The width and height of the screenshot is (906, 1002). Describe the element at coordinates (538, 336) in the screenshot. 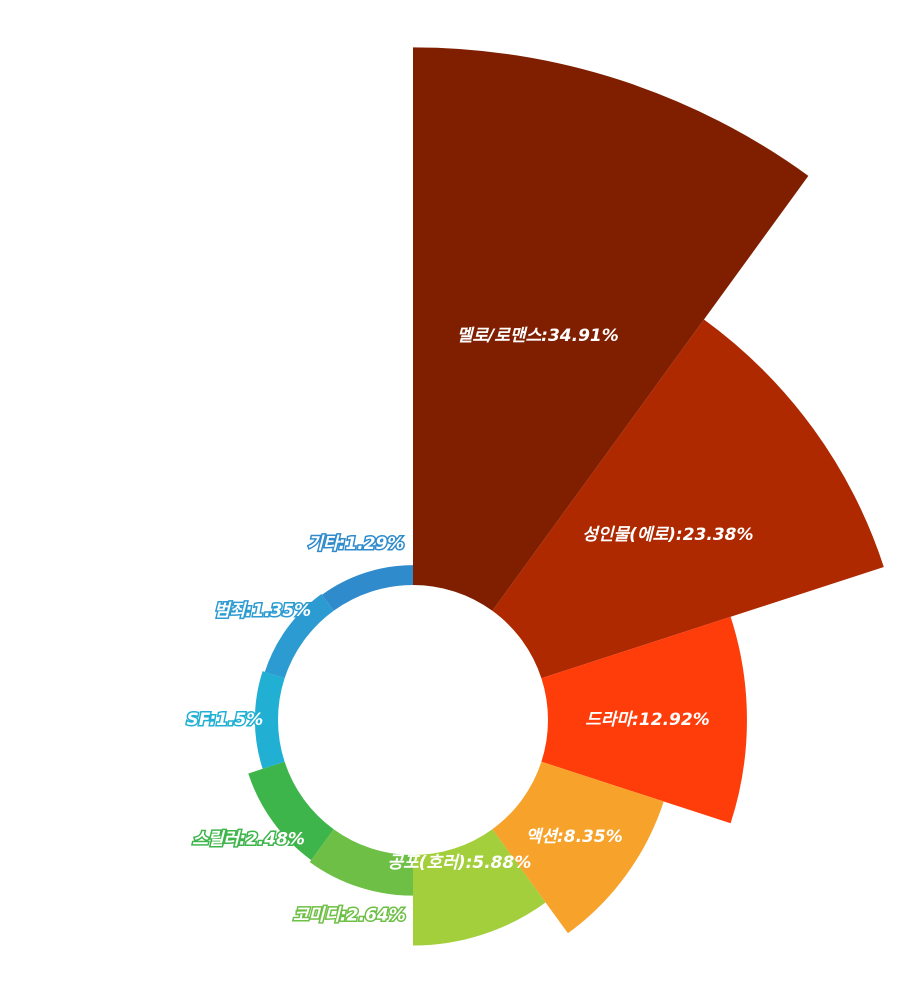

I see `data-label: 멜로/로맨스:34.91%` at that location.